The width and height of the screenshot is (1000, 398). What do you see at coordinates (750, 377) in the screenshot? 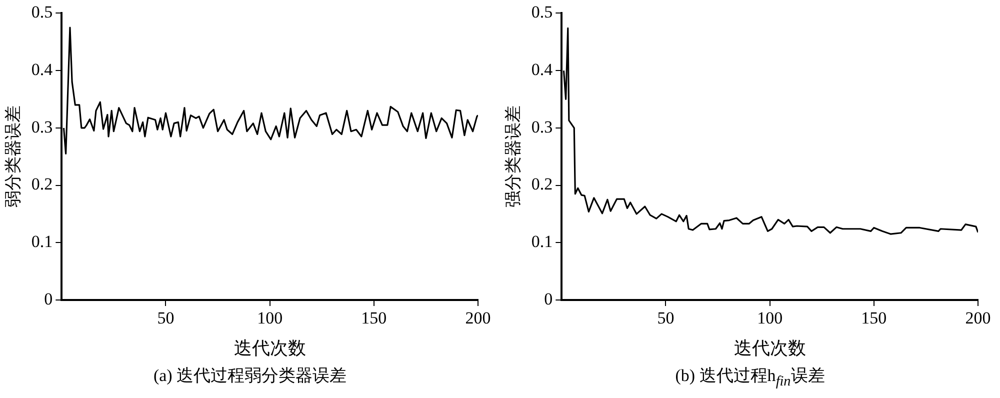
I see `text: (b) 迭代过程h$_{fin}$误差` at bounding box center [750, 377].